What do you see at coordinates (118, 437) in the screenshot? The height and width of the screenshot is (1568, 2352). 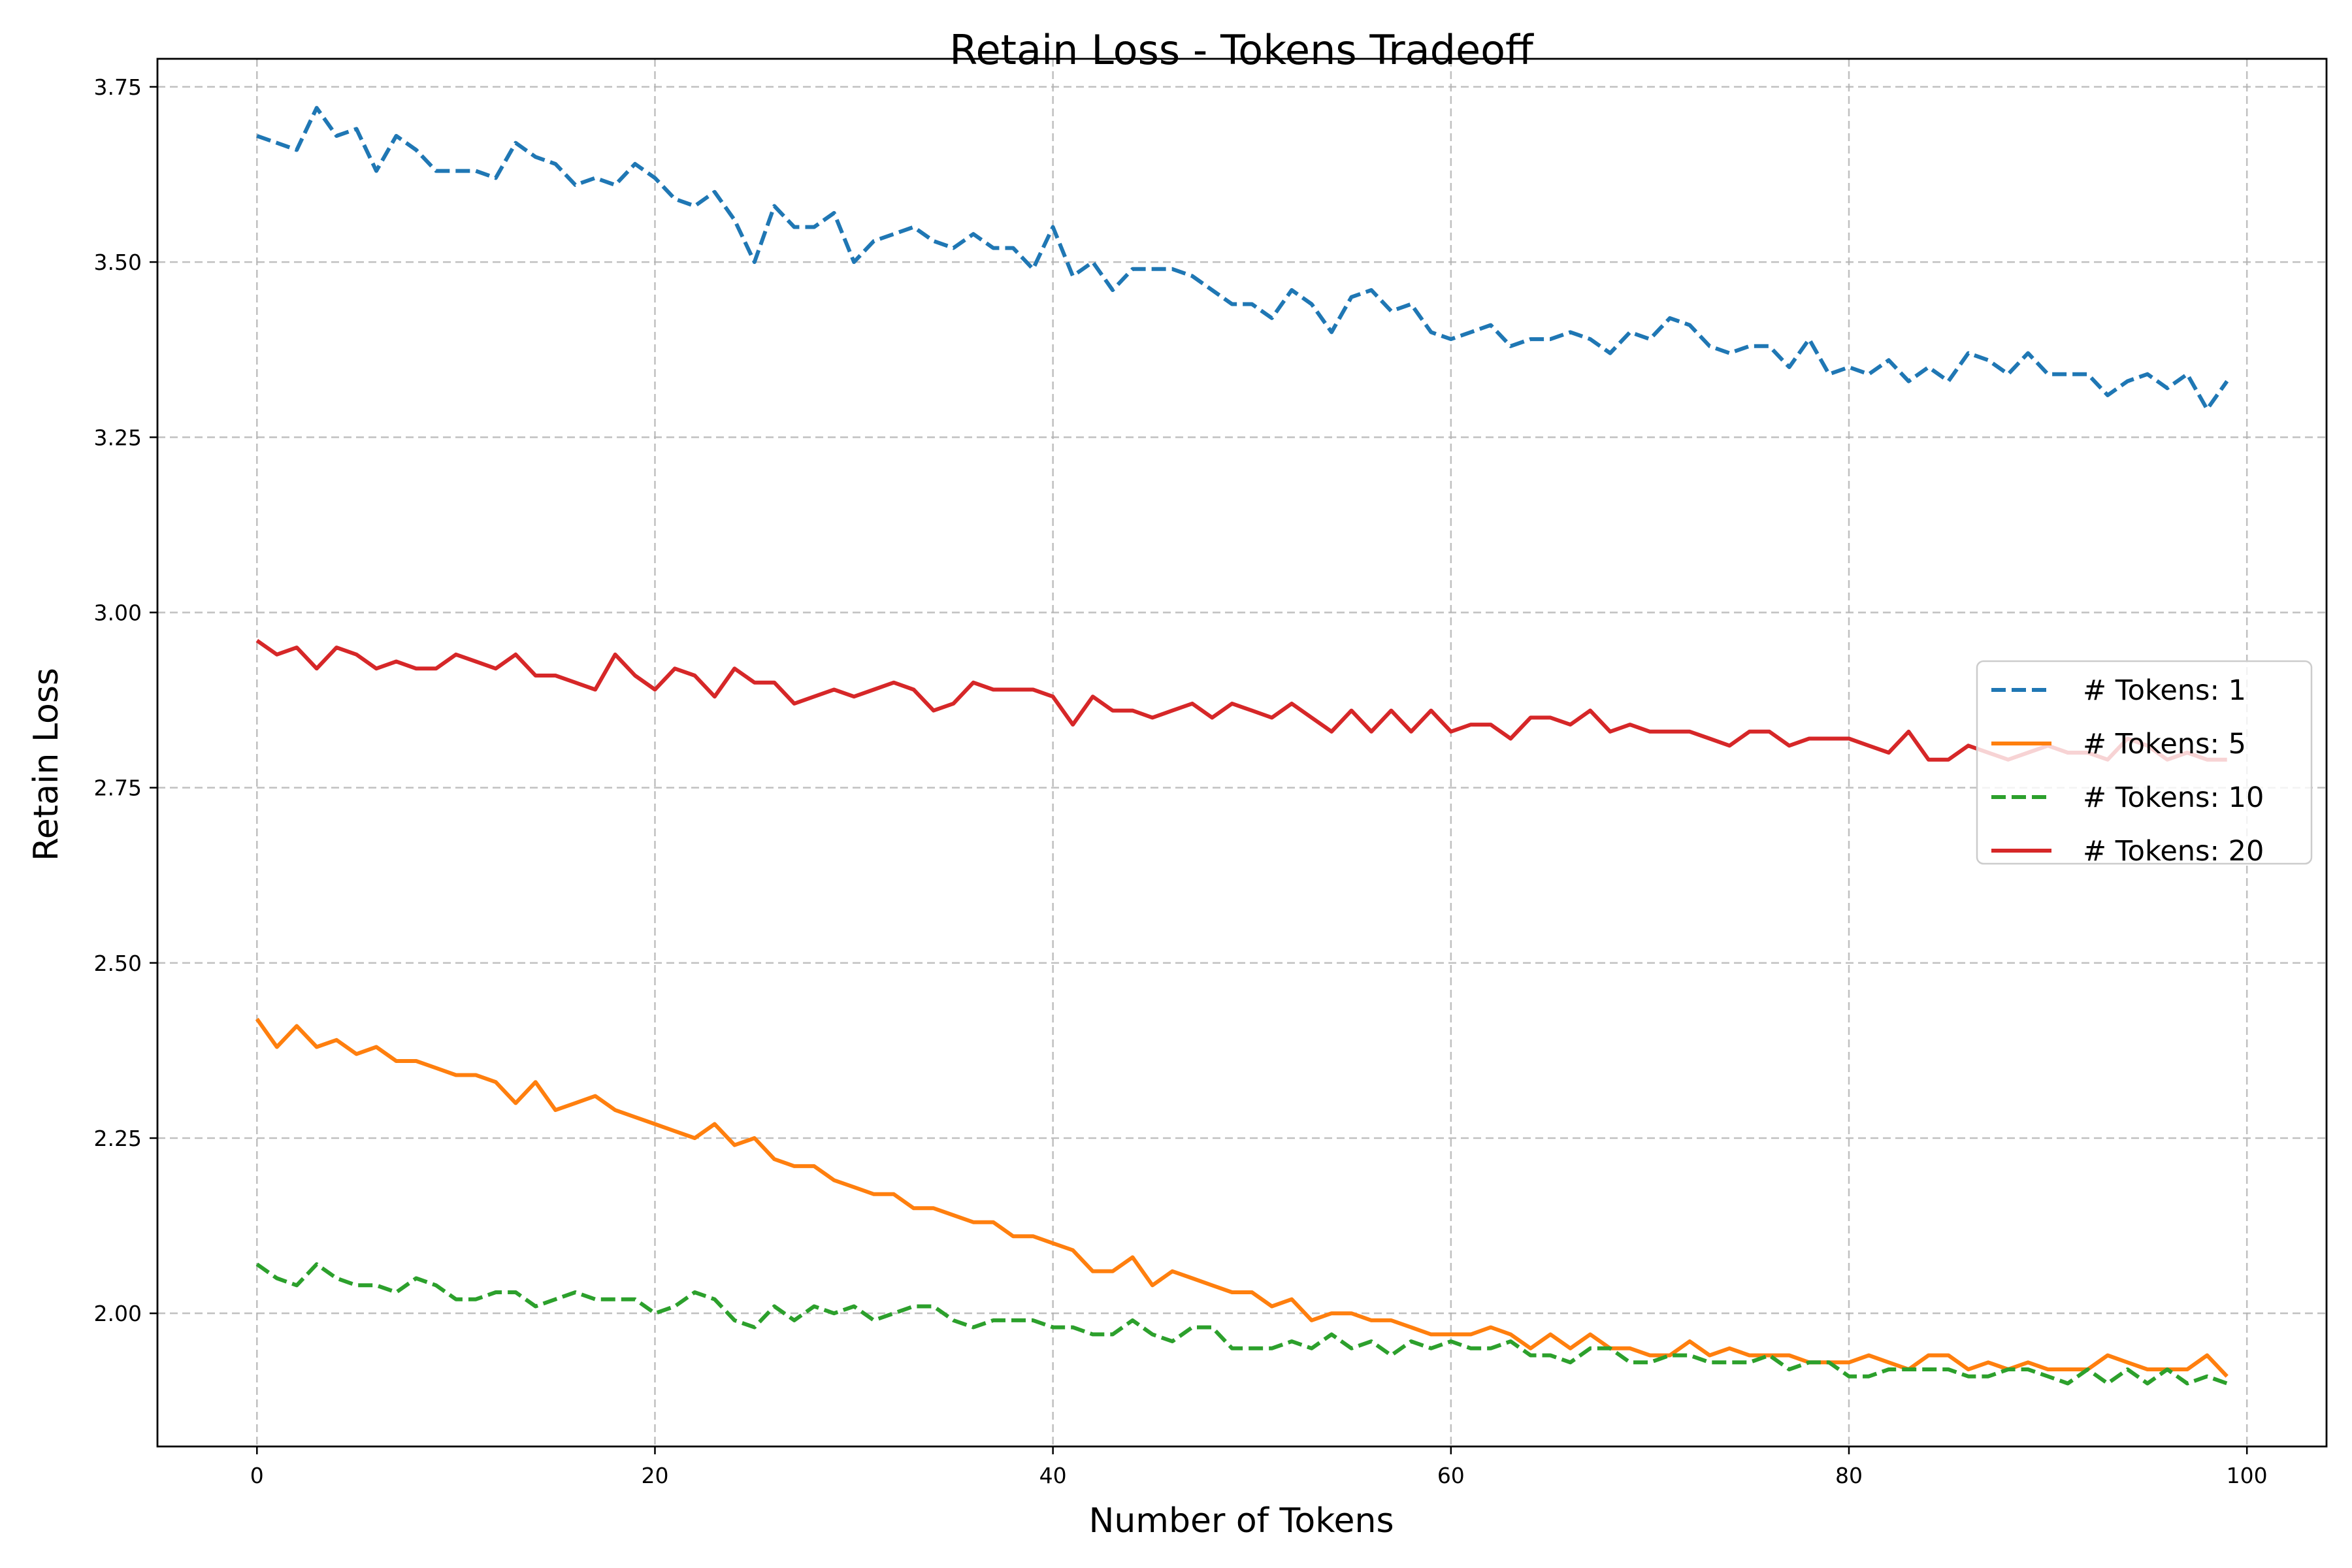 I see `y-tick-label: 3.25` at bounding box center [118, 437].